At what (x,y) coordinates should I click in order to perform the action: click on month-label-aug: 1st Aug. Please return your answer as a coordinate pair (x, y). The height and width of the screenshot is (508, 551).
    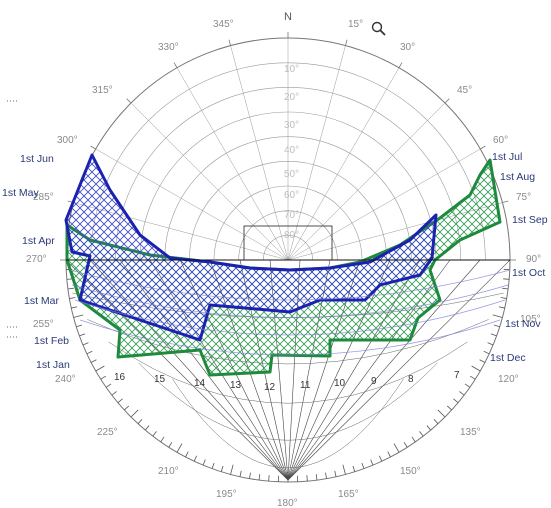
    Looking at the image, I should click on (517, 177).